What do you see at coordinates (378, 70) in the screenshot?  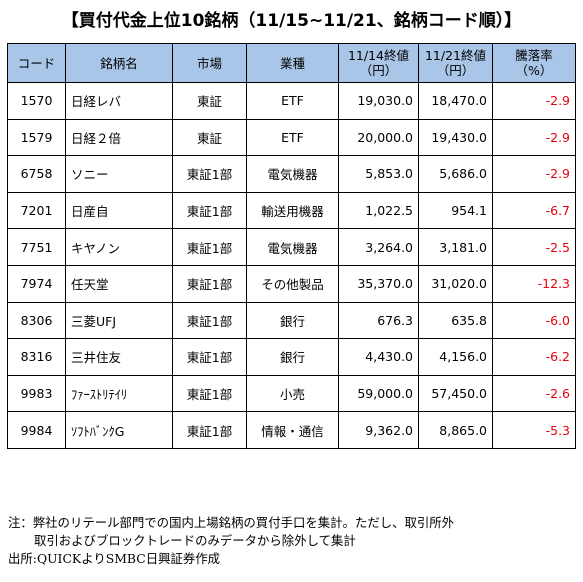 I see `header-price-1114-line2: （円）` at bounding box center [378, 70].